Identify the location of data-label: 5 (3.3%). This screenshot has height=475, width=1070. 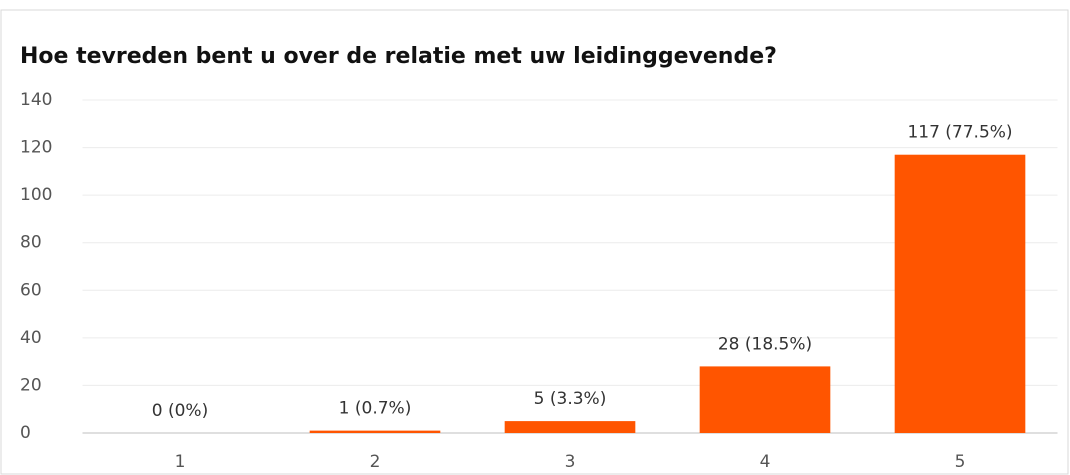
(570, 399).